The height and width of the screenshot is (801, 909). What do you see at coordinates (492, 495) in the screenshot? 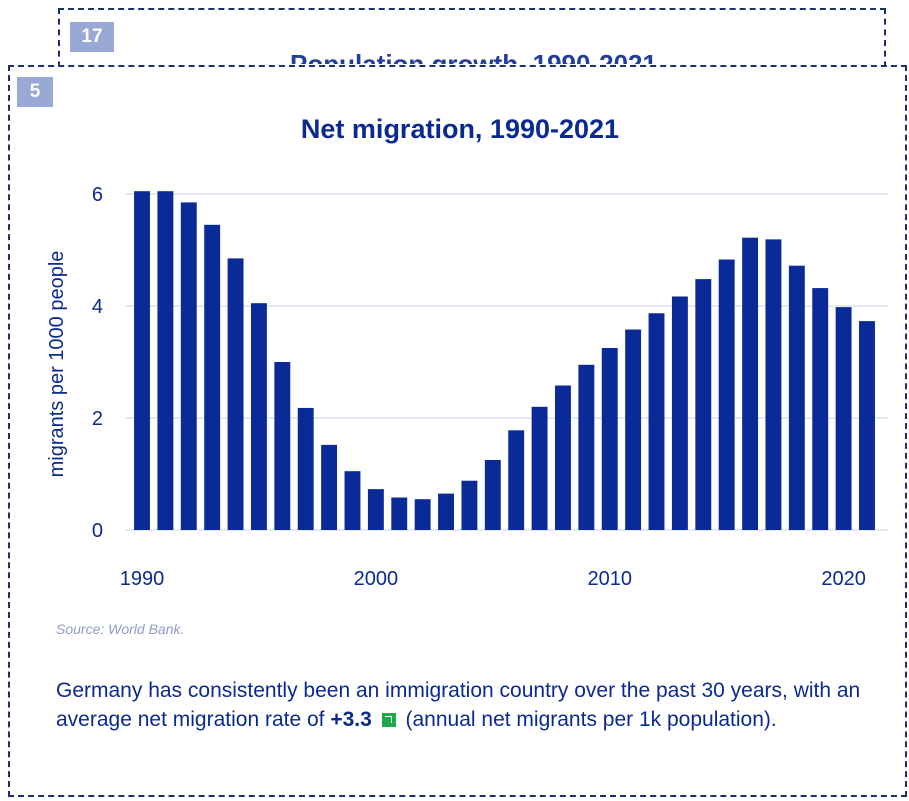
I see `bar-2005` at bounding box center [492, 495].